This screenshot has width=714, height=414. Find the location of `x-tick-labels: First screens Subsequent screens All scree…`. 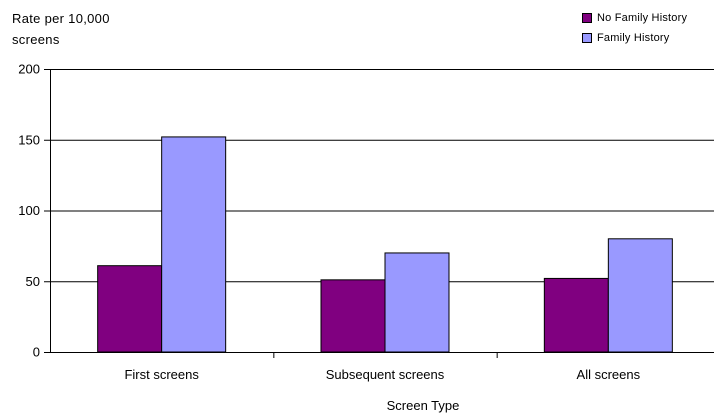

x-tick-labels: First screens Subsequent screens All scree… is located at coordinates (382, 374).